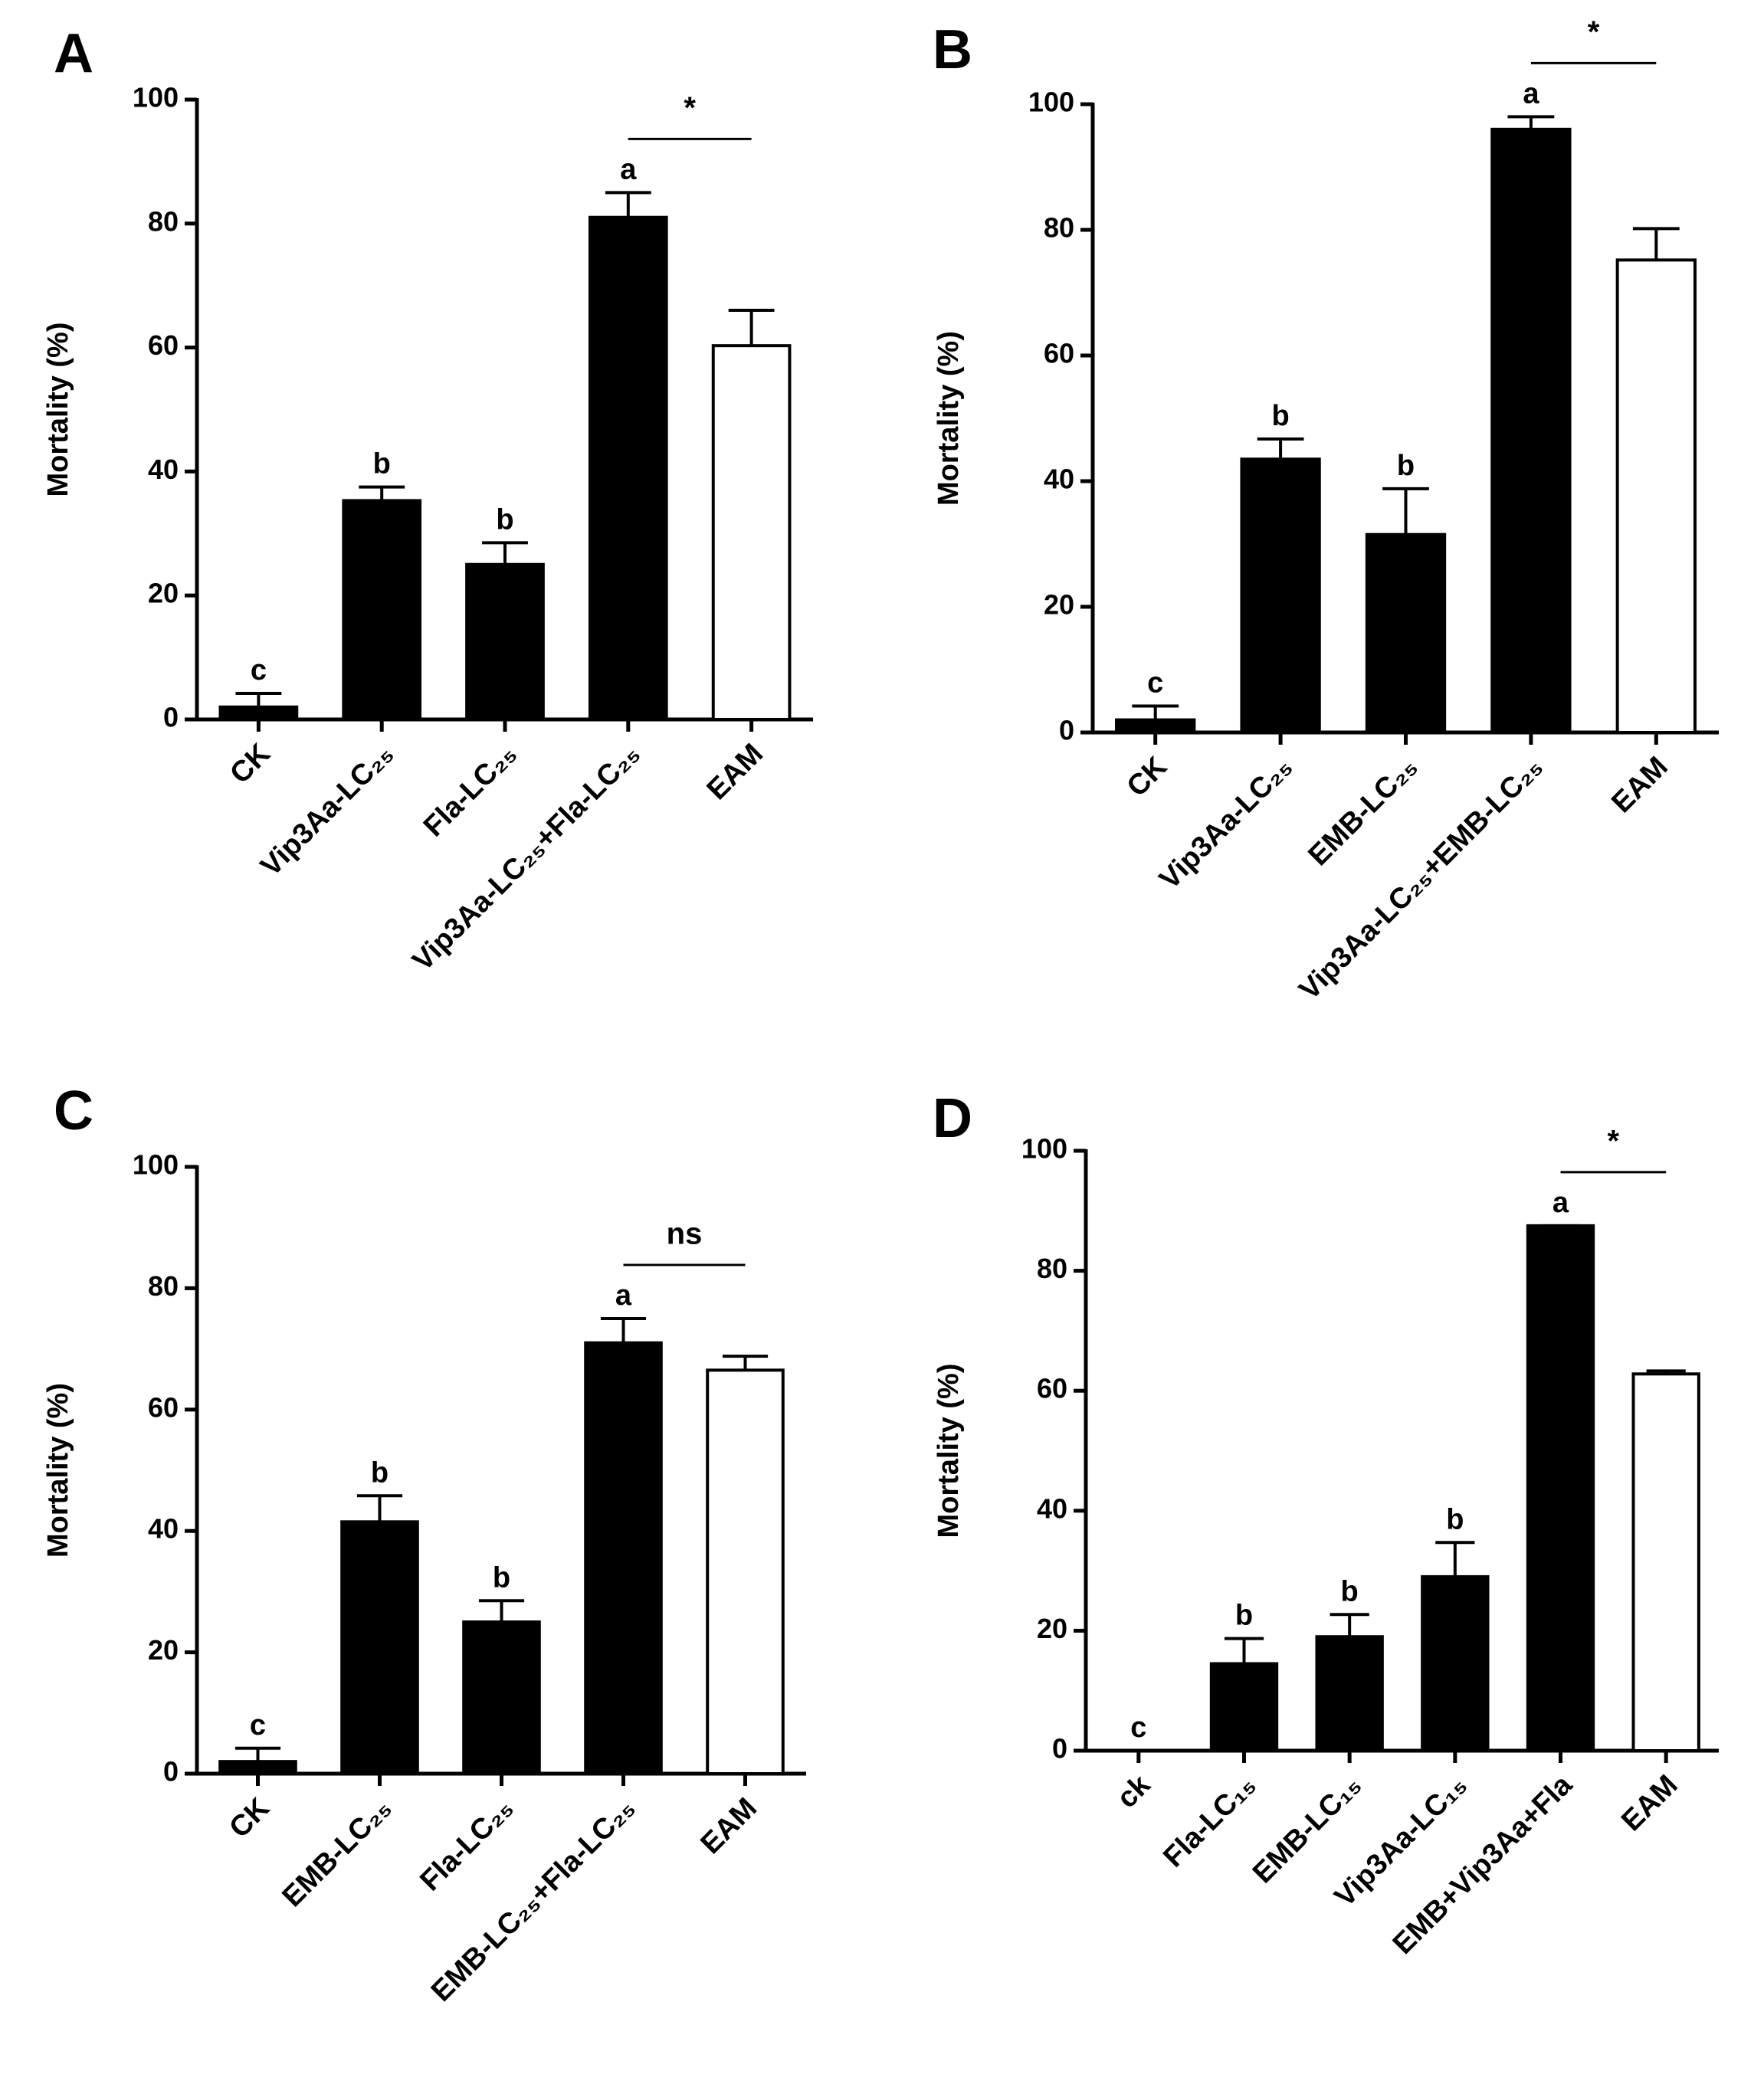  I want to click on panel-label: A, so click(73, 53).